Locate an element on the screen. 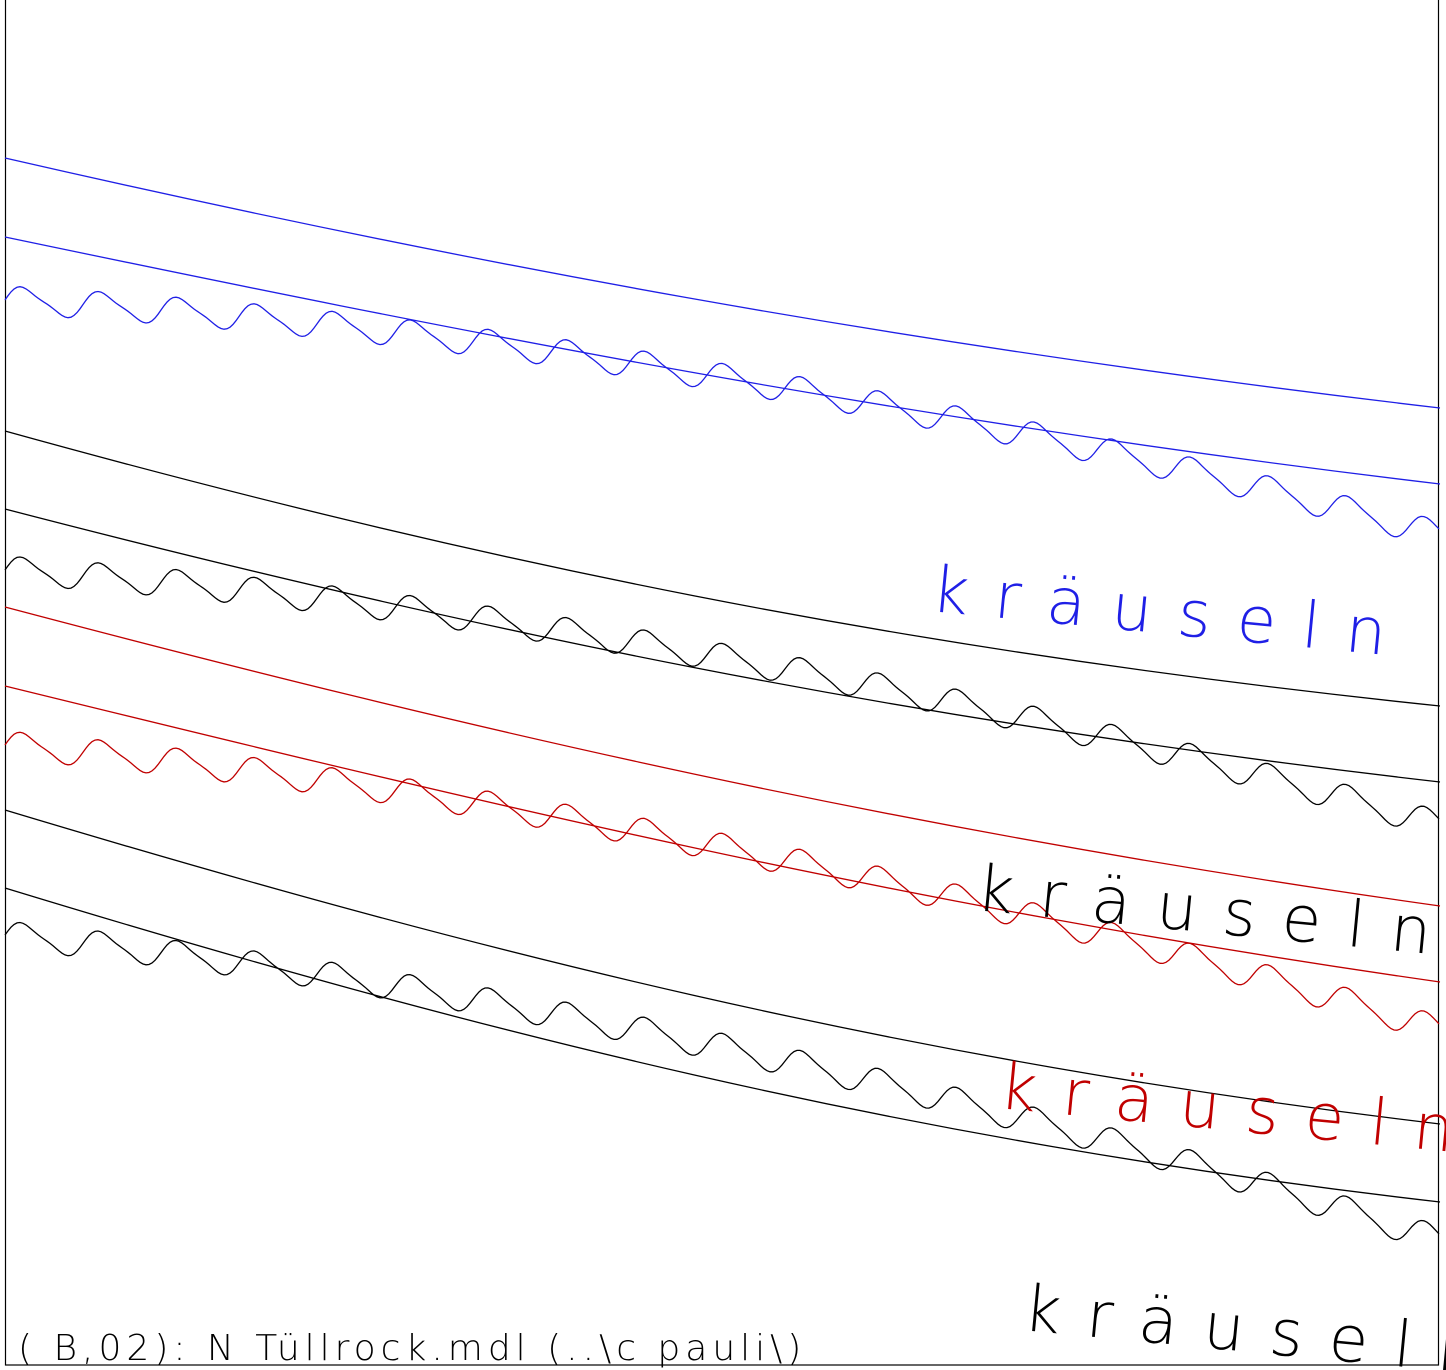 The width and height of the screenshot is (1446, 1370). gather-label-red: kräuseln is located at coordinates (1221, 1110).